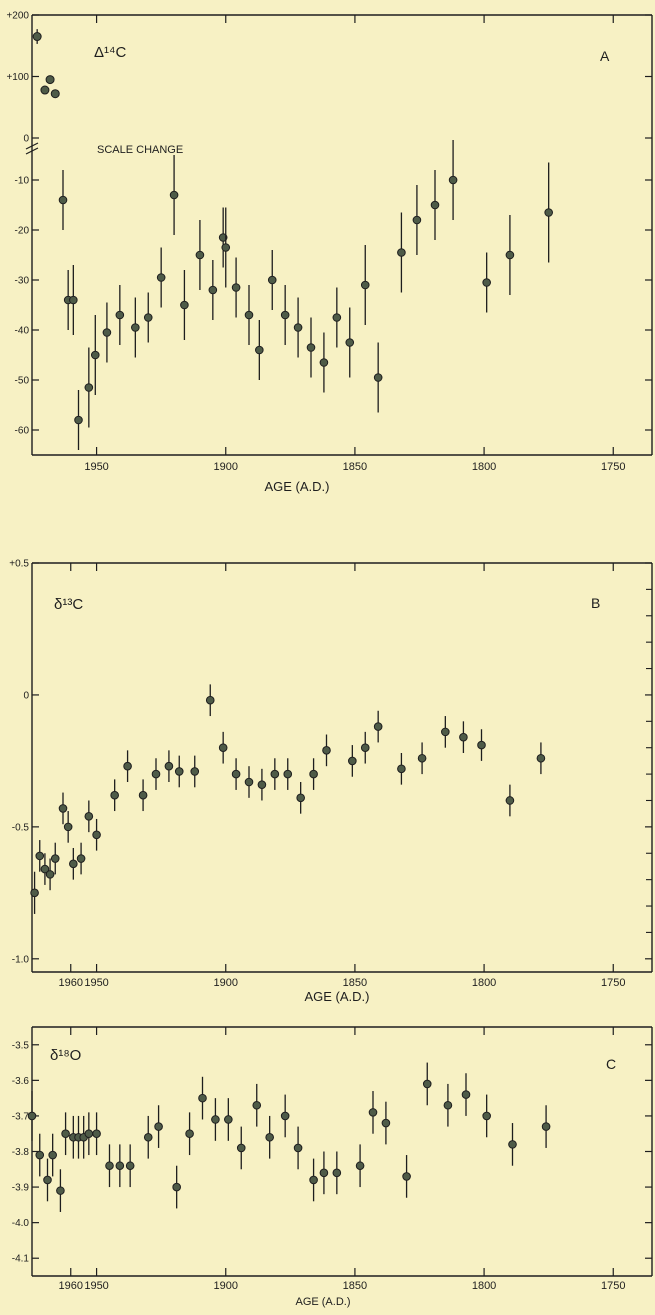  Describe the element at coordinates (21, 959) in the screenshot. I see `panel-b-y-tick-label: -1.0` at that location.